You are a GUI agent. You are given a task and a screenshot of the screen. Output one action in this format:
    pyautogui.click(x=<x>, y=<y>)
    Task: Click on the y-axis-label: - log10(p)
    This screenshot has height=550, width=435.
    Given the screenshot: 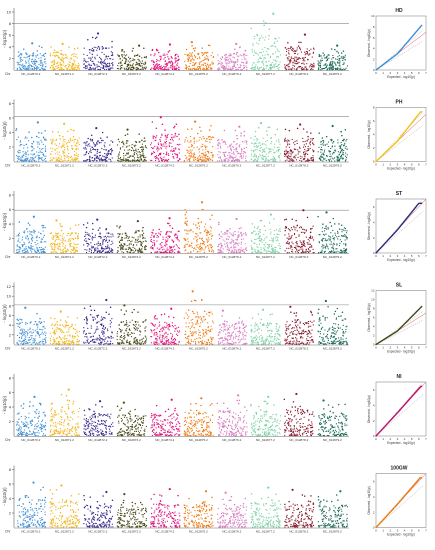 What is the action you would take?
    pyautogui.click(x=4, y=130)
    